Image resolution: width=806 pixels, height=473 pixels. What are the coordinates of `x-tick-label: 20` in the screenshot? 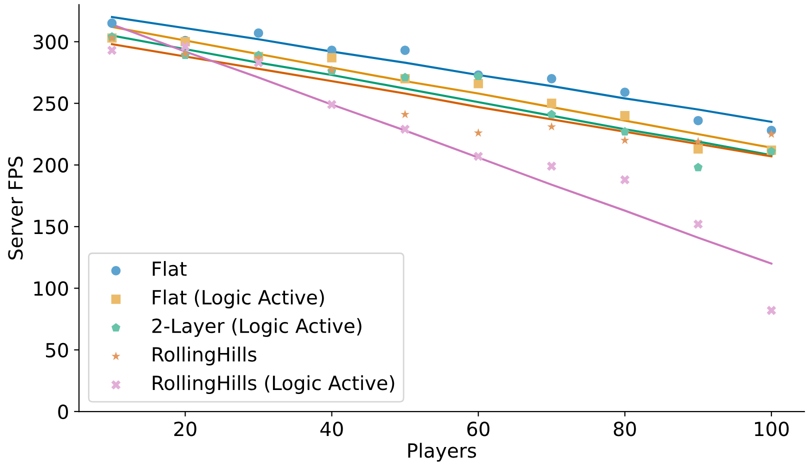 It's located at (185, 429).